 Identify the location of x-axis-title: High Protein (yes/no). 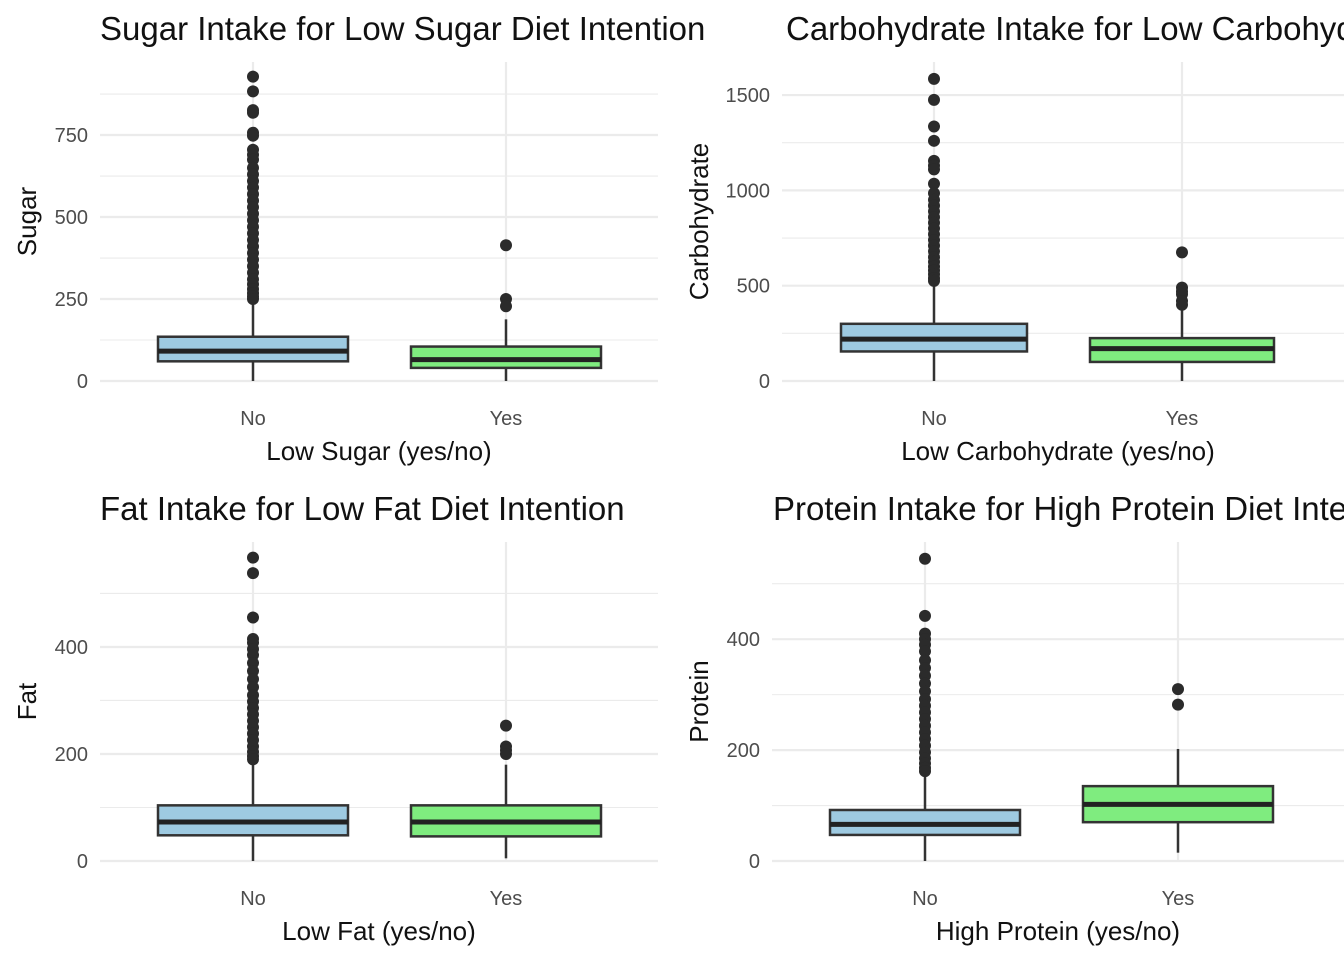
(1058, 931).